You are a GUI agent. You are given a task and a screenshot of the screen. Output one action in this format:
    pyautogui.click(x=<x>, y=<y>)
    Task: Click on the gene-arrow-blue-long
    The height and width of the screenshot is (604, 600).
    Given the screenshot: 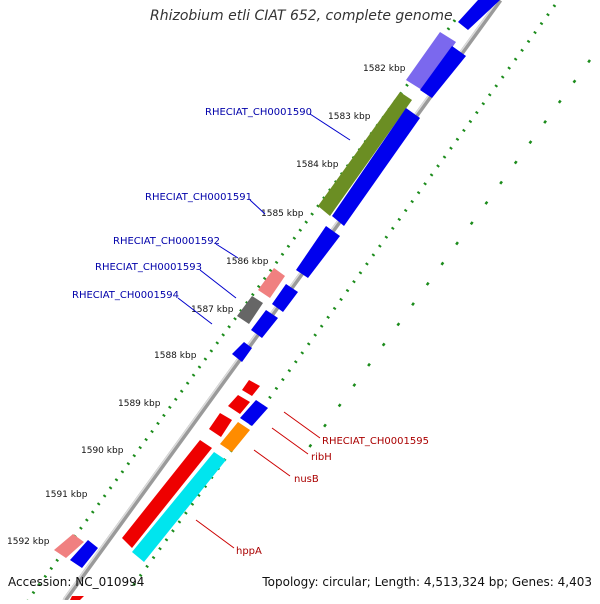 What is the action you would take?
    pyautogui.click(x=376, y=167)
    